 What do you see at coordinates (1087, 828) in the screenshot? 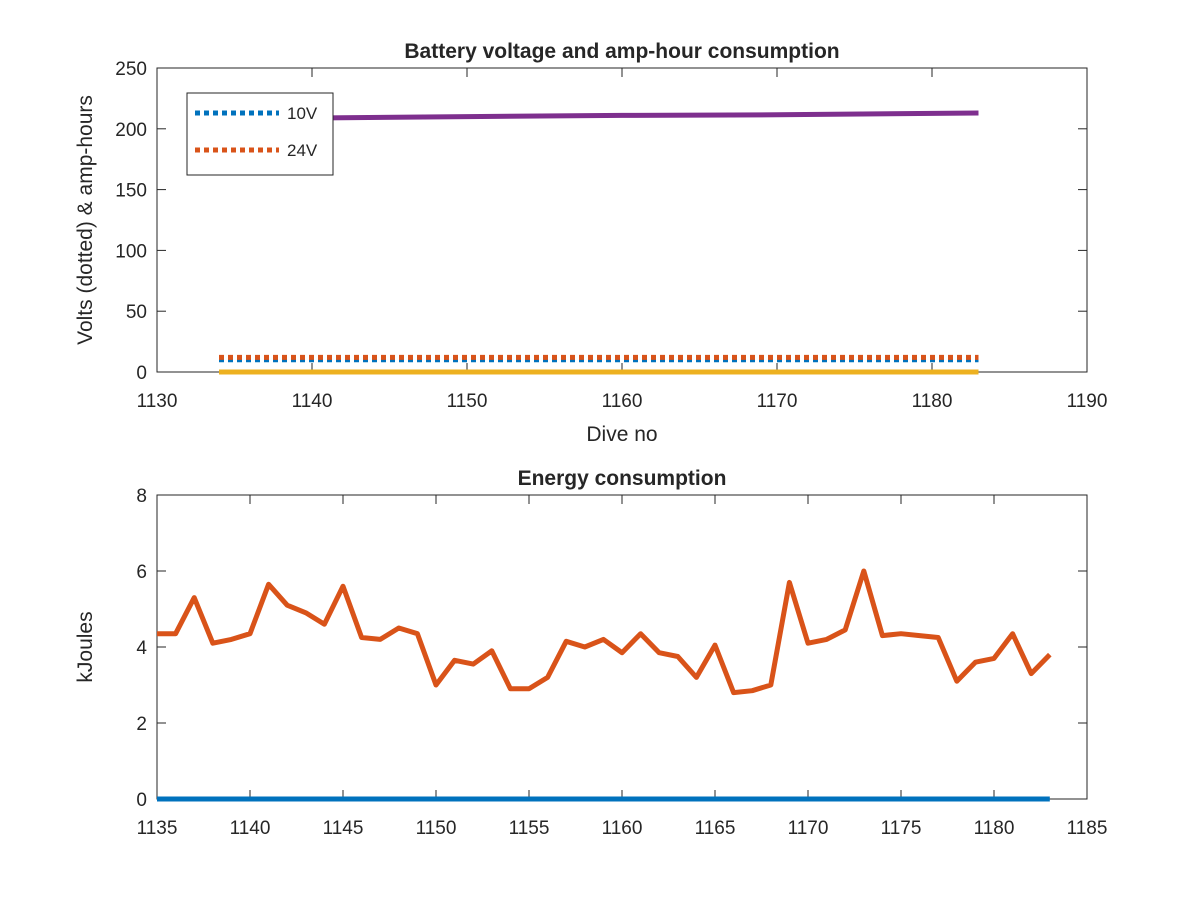
I see `x-tick-label: 1185` at bounding box center [1087, 828].